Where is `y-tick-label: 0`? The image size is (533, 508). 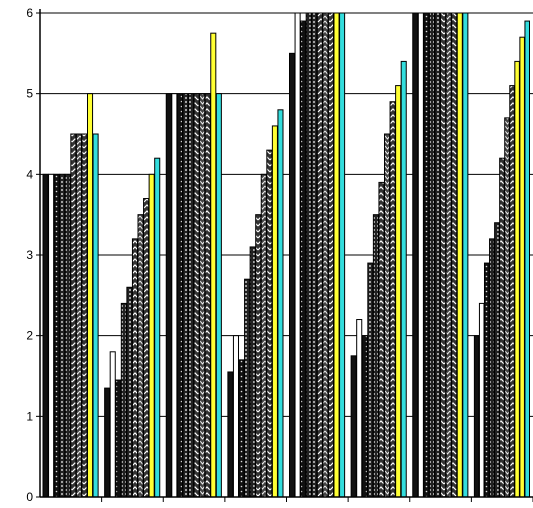 y-tick-label: 0 is located at coordinates (29, 497).